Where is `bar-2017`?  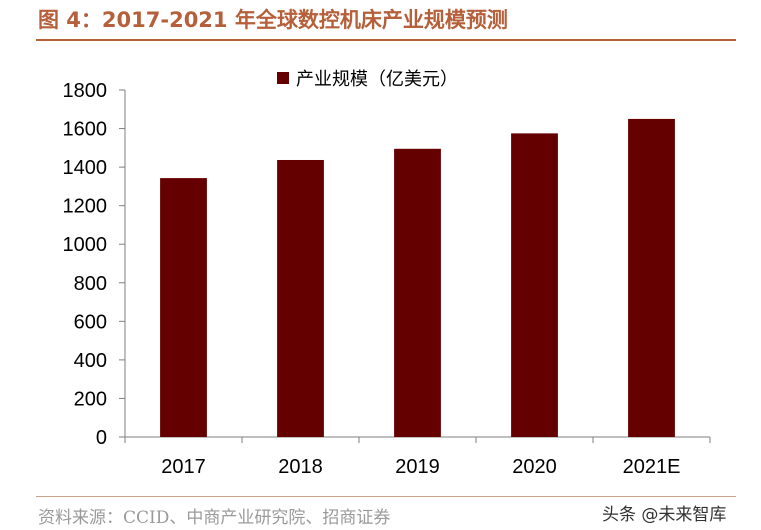 bar-2017 is located at coordinates (183, 308).